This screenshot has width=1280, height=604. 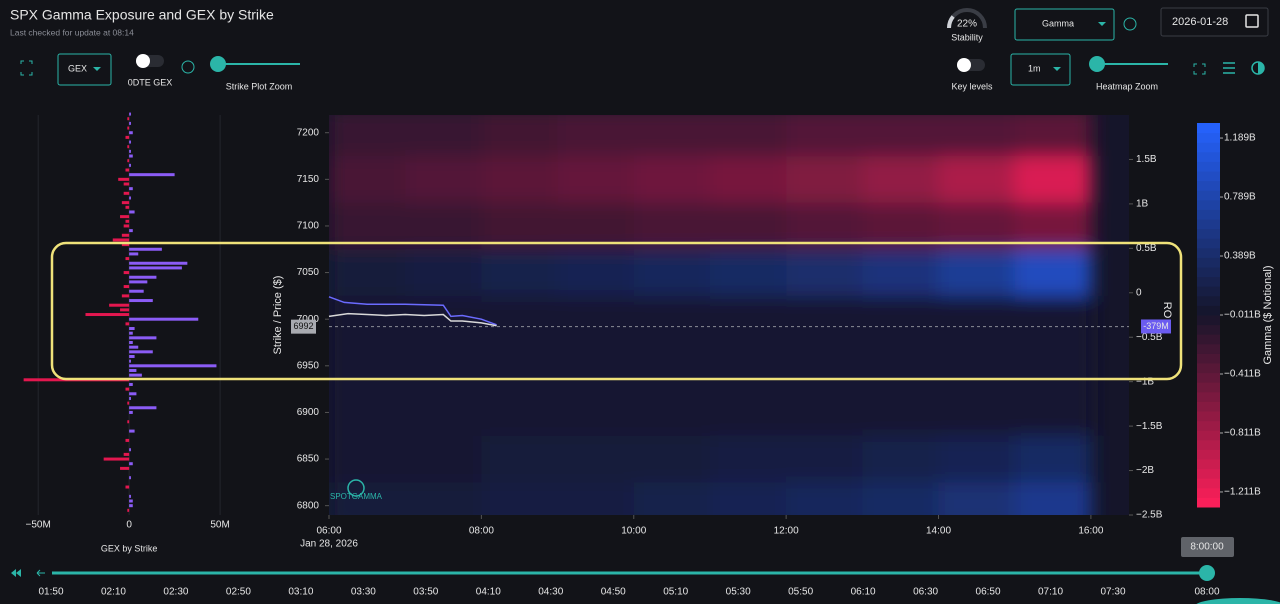 What do you see at coordinates (16, 573) in the screenshot?
I see `rewind-icon` at bounding box center [16, 573].